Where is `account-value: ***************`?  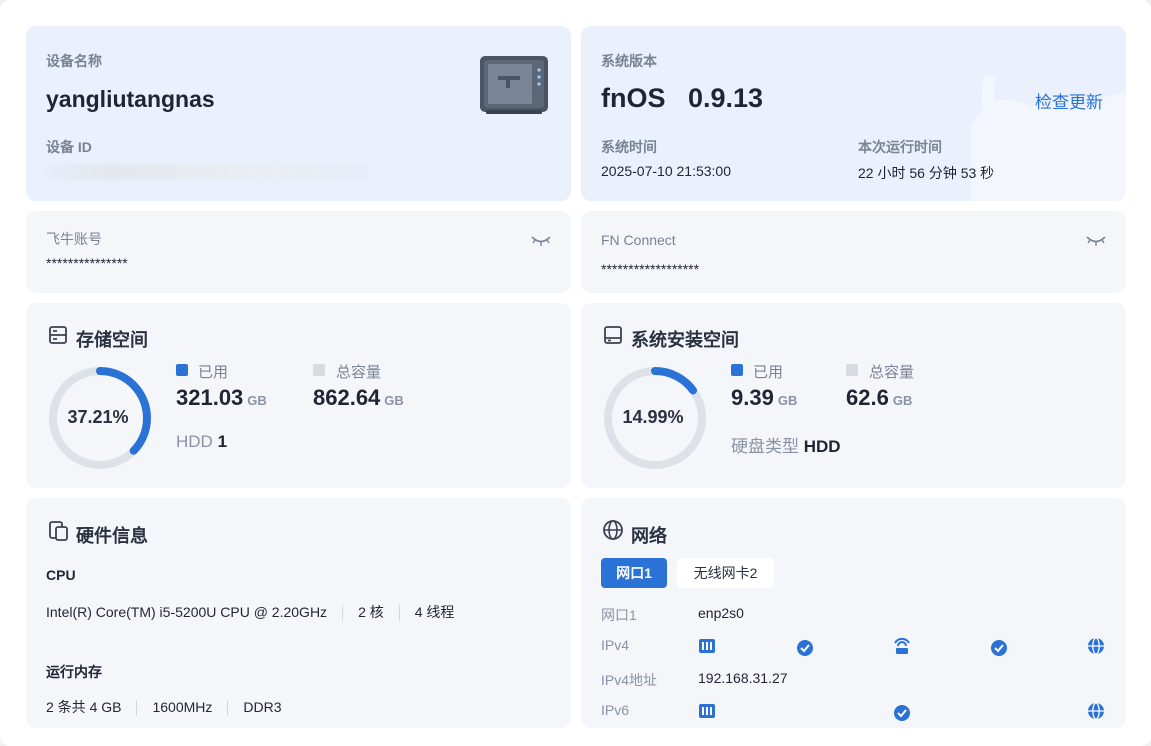 account-value: *************** is located at coordinates (87, 263).